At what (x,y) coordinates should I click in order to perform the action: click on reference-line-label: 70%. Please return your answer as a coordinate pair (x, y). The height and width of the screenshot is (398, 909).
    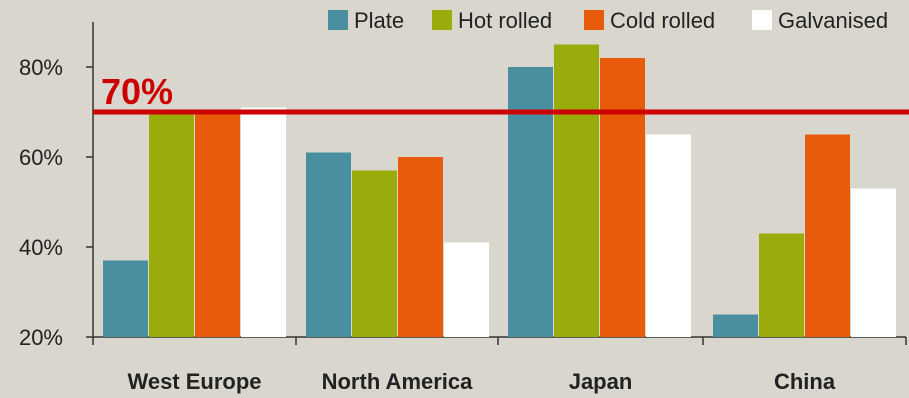
    Looking at the image, I should click on (137, 91).